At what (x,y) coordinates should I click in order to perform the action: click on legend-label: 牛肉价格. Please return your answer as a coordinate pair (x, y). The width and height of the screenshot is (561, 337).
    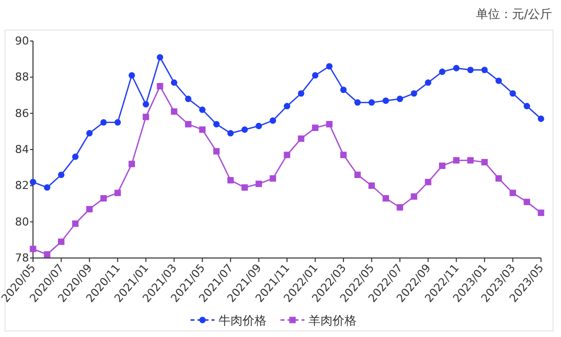
    Looking at the image, I should click on (242, 321).